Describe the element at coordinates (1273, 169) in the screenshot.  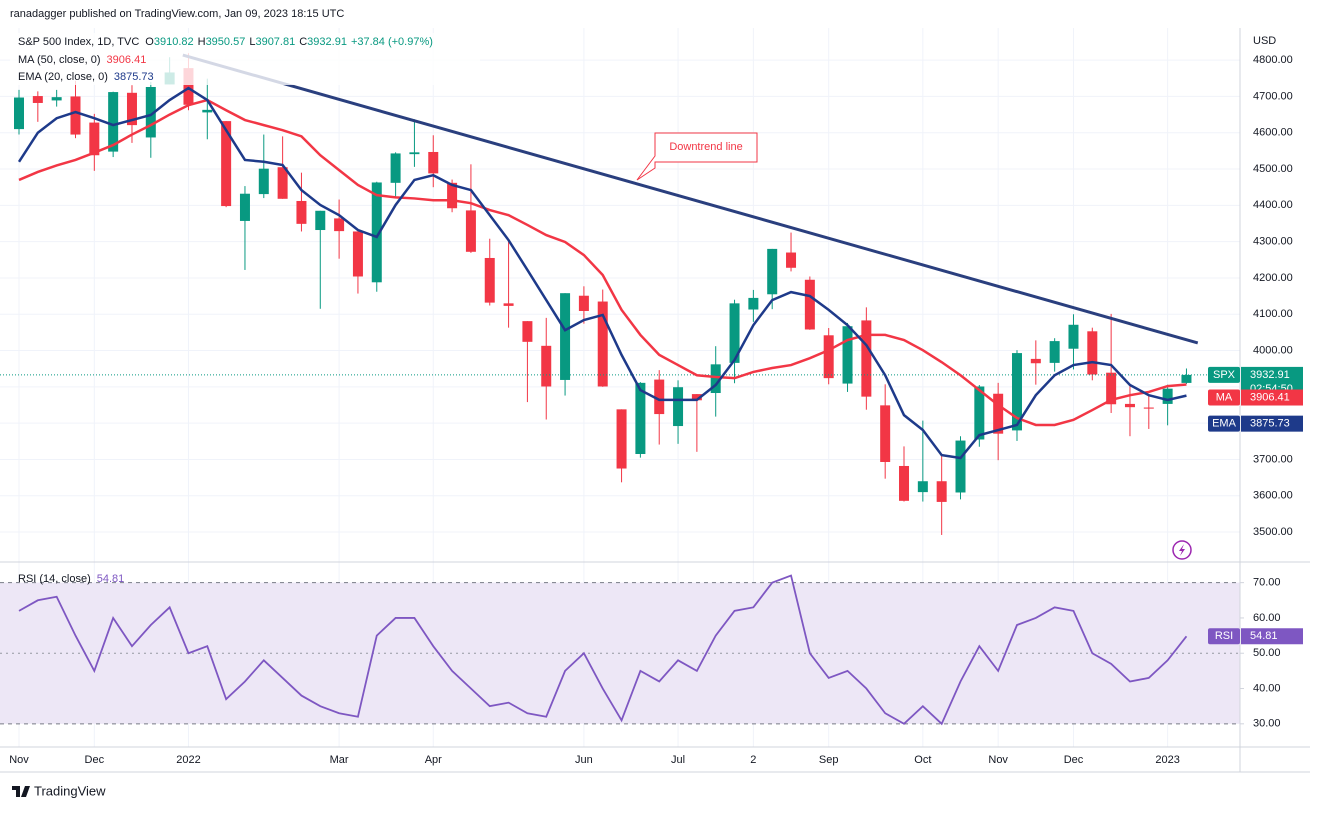
I see `y-tick-label: 4500.00` at that location.